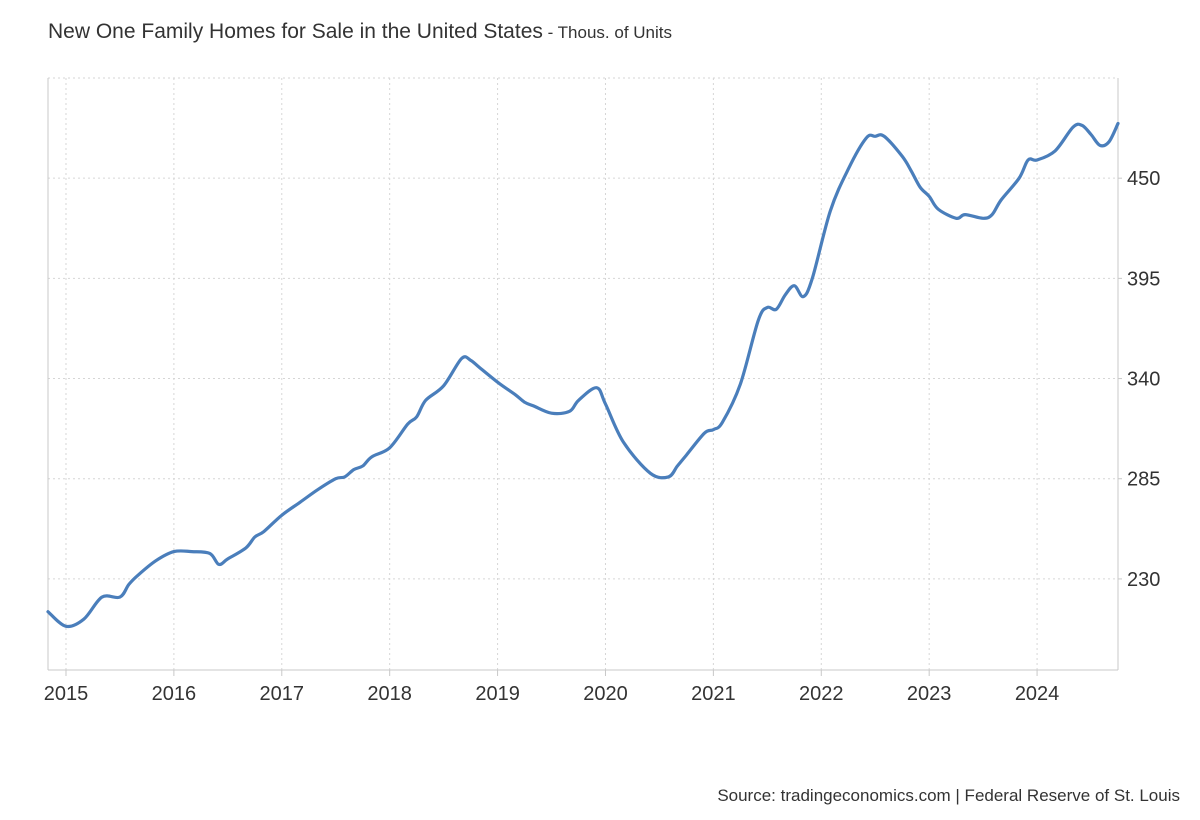 The height and width of the screenshot is (820, 1200). Describe the element at coordinates (713, 694) in the screenshot. I see `x-tick-label: 2021` at that location.